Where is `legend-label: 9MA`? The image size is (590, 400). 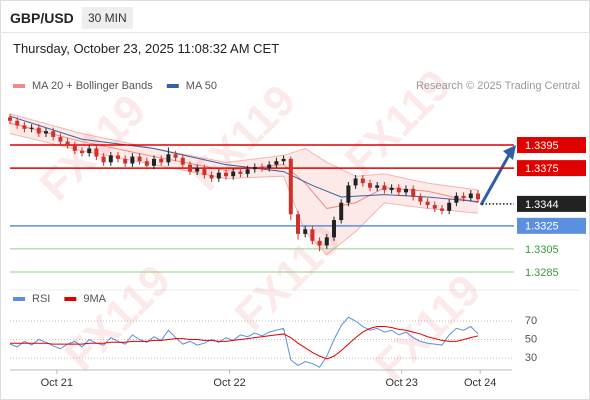 legend-label: 9MA is located at coordinates (94, 299).